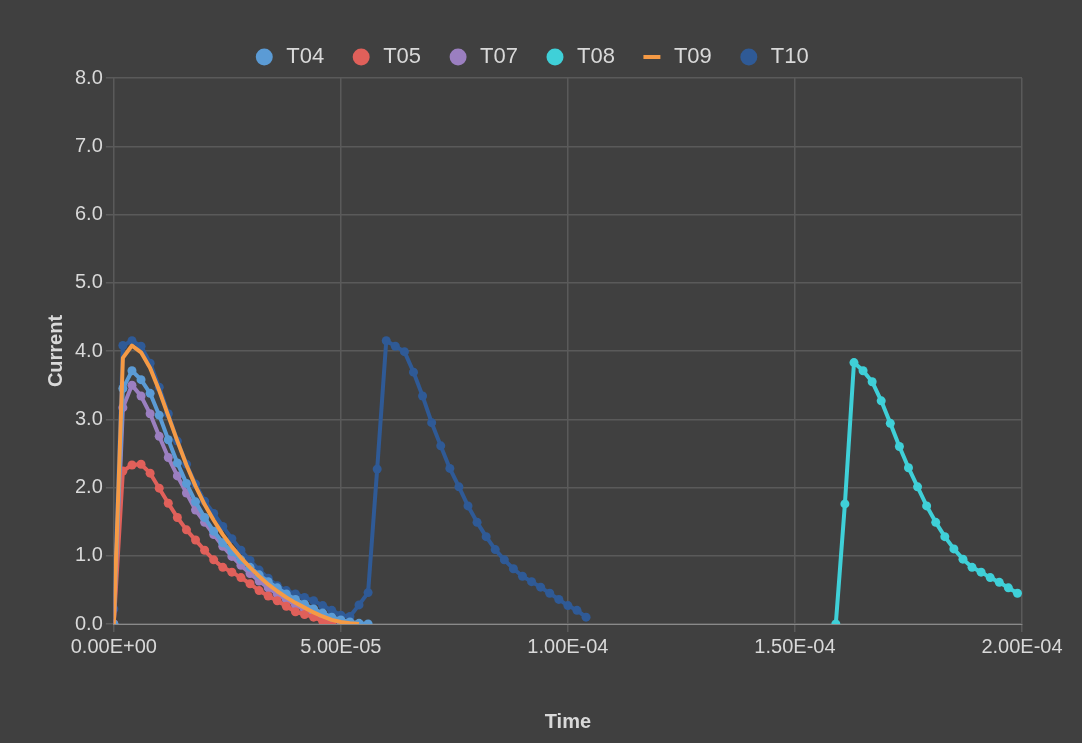  Describe the element at coordinates (88, 349) in the screenshot. I see `y-tick-label: 4.0` at that location.